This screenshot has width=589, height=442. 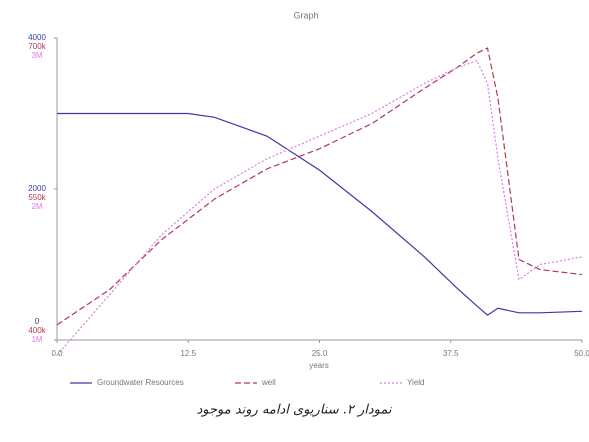 What do you see at coordinates (416, 382) in the screenshot?
I see `legend-label: Yield` at bounding box center [416, 382].